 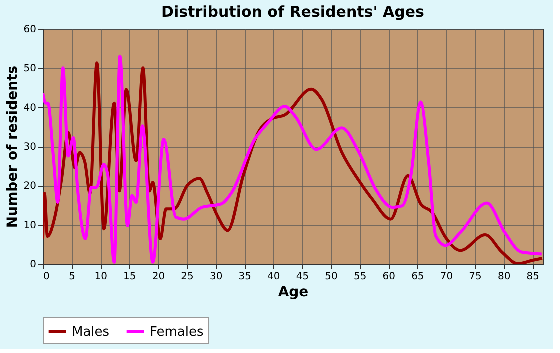 I want to click on x-tick-label: 80, so click(x=504, y=277).